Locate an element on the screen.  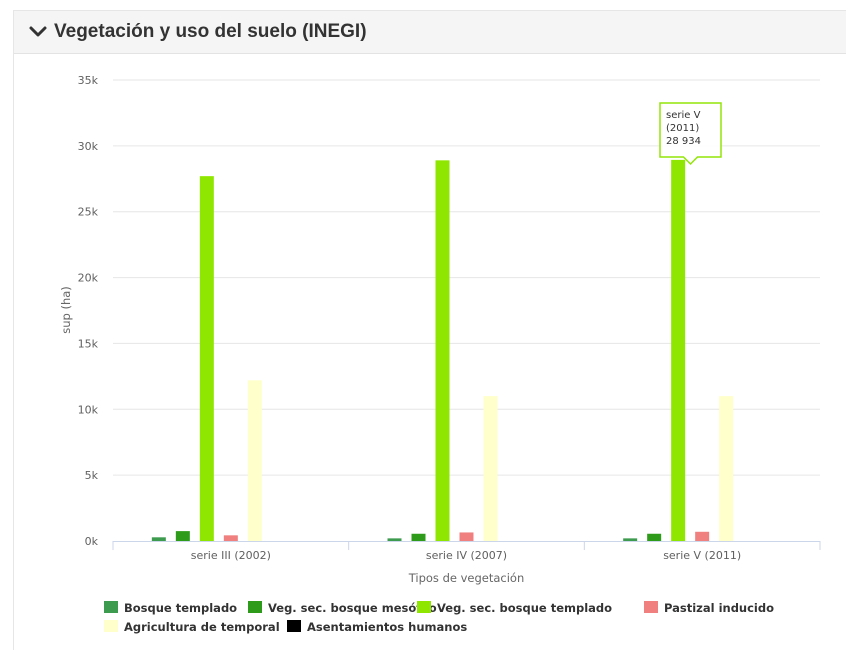
legend-item: Asentamientos humanos is located at coordinates (377, 627).